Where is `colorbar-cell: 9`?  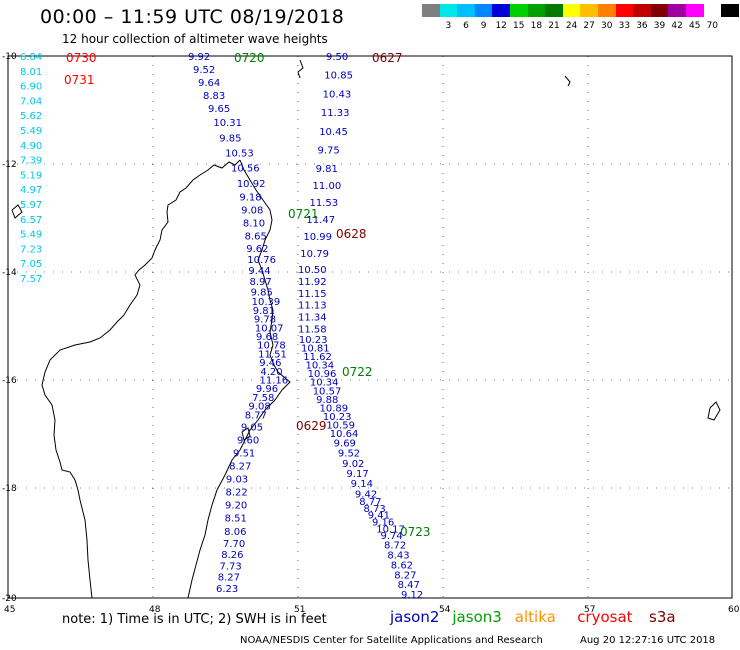
colorbar-cell: 9 is located at coordinates (483, 17).